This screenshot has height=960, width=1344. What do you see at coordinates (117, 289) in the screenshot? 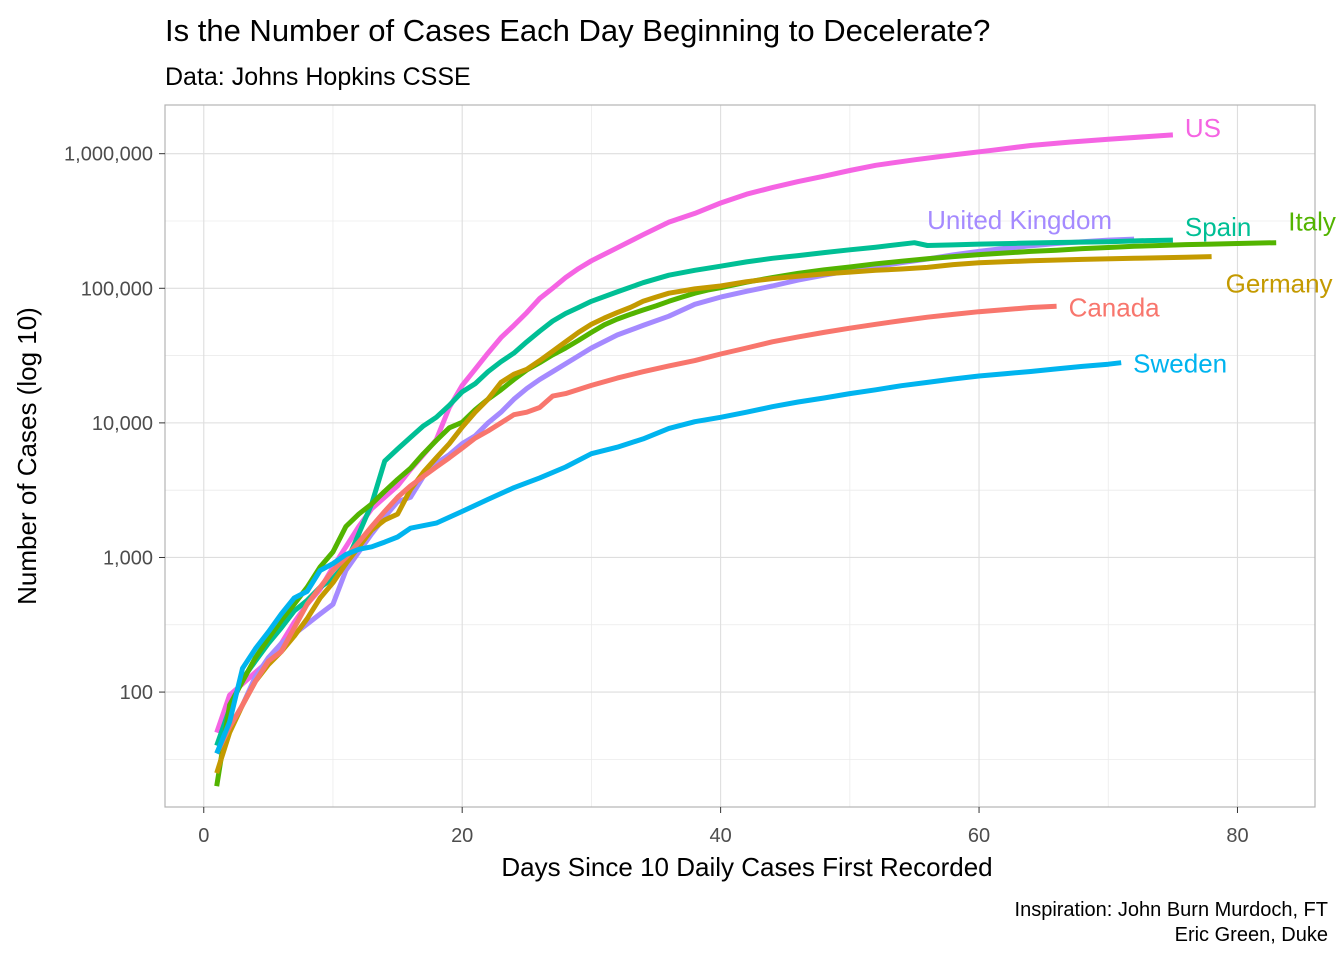
I see `y-tick-label: 100,000` at bounding box center [117, 289].